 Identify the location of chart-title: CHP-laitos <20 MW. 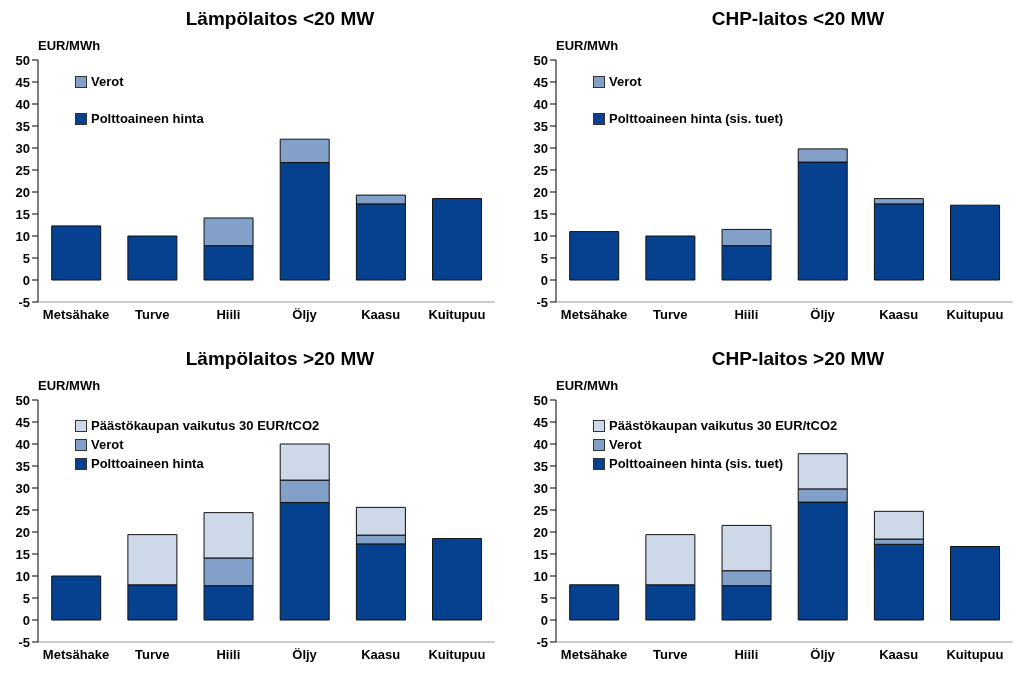
(798, 19).